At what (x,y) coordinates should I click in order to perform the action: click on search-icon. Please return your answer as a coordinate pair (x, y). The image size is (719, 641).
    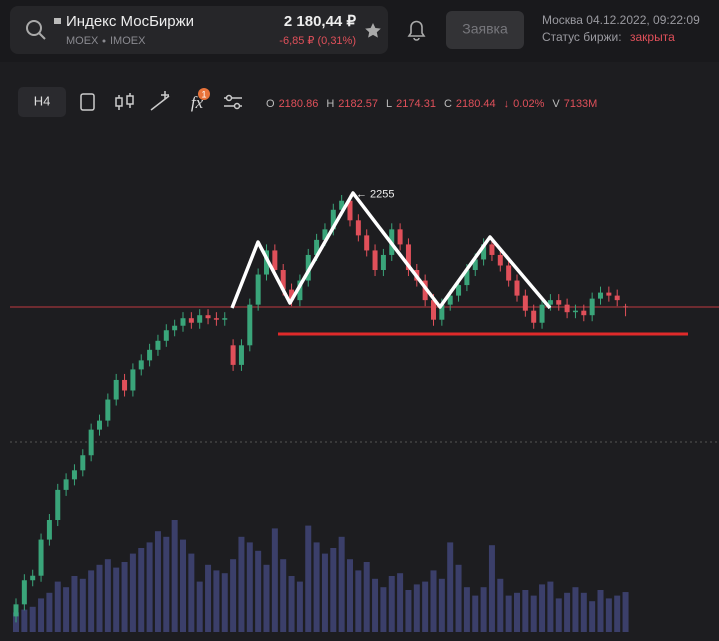
    Looking at the image, I should click on (34, 28).